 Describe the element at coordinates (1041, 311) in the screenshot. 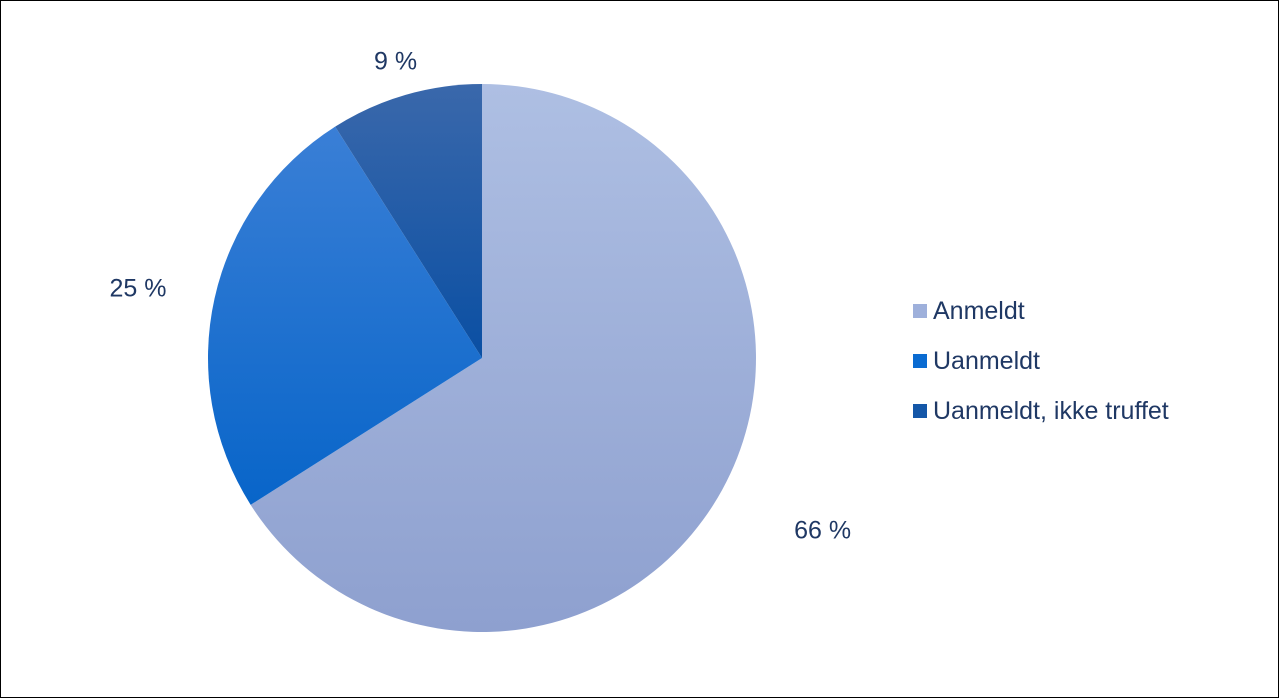

I see `legend-item: Anmeldt` at that location.